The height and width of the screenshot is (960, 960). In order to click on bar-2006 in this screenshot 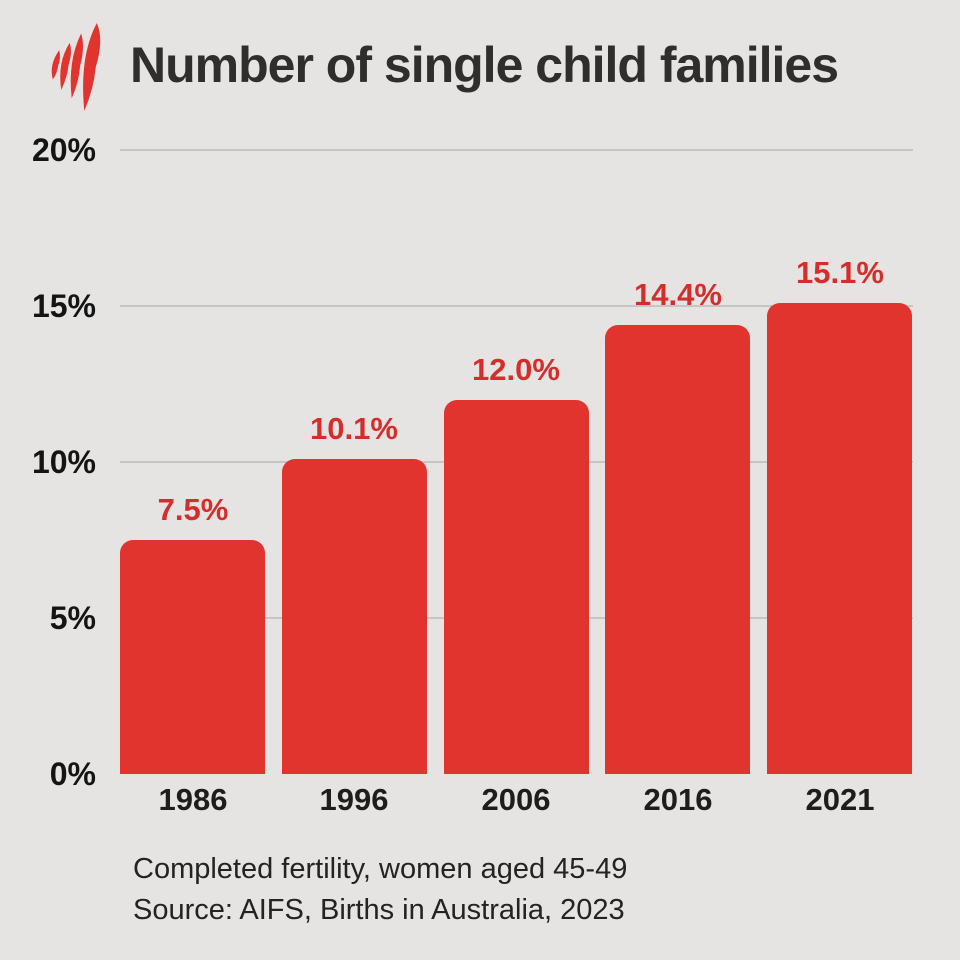, I will do `click(516, 587)`.